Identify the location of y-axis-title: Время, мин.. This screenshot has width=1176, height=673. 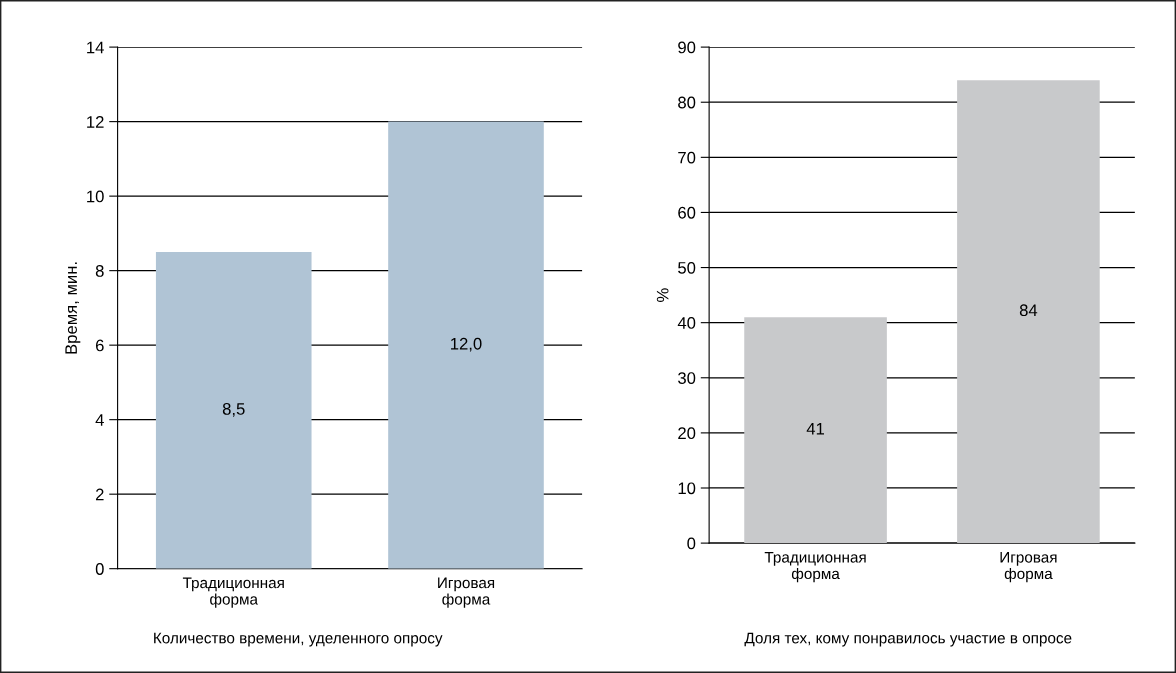
(73, 308).